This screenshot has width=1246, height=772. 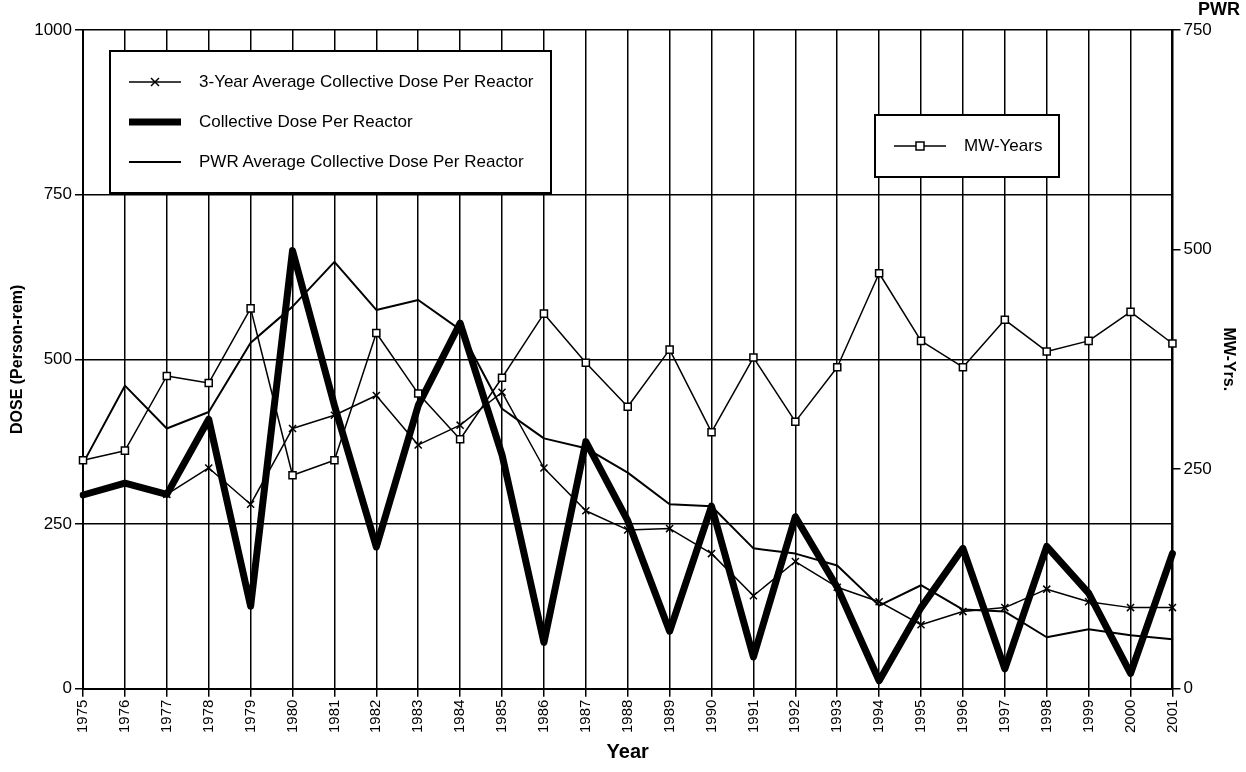 I want to click on x-tick-label: 1981, so click(x=333, y=716).